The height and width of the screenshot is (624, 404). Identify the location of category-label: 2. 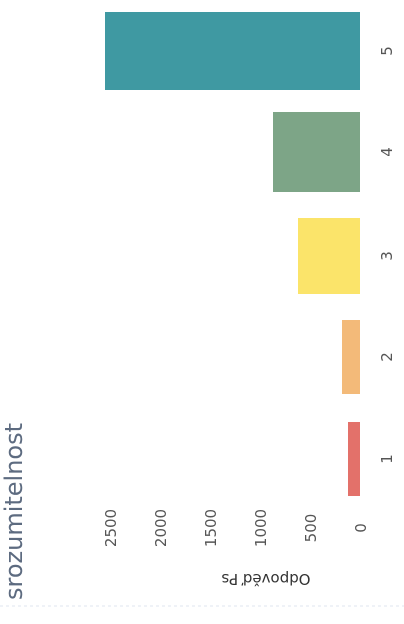
(387, 357).